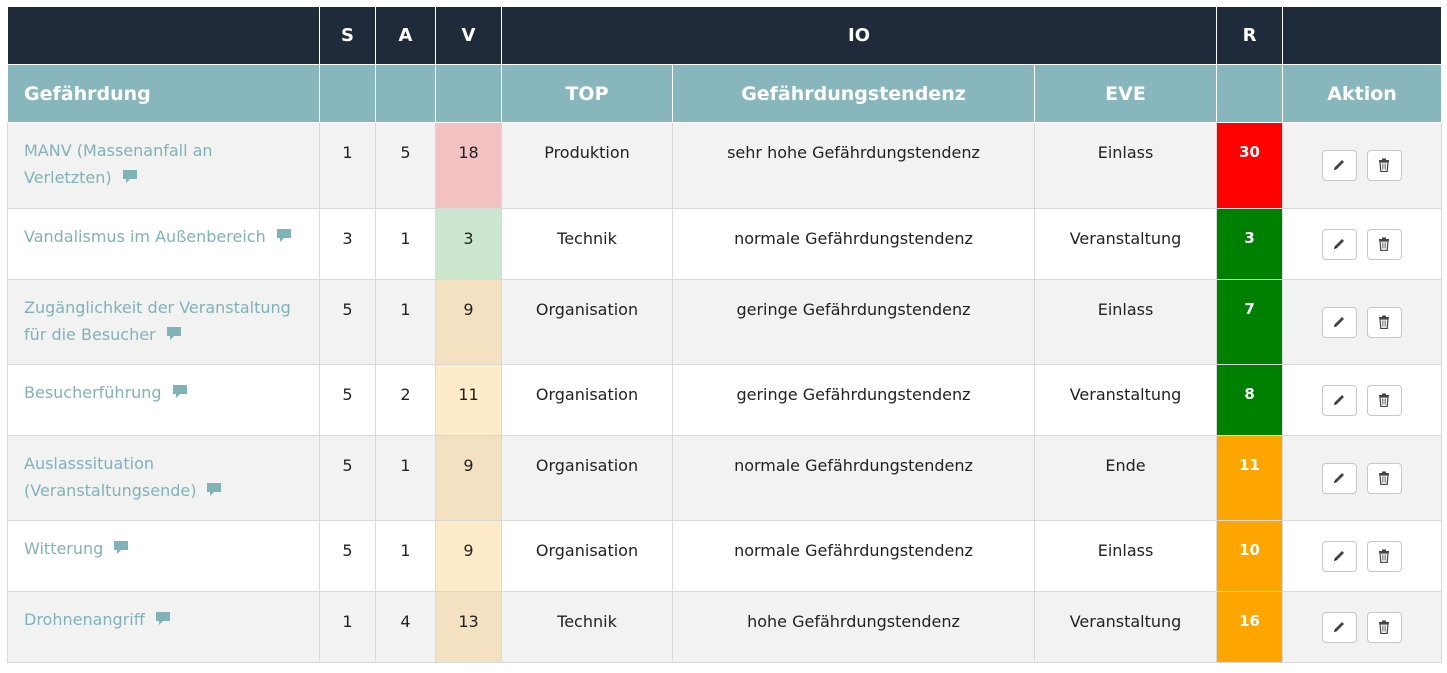 This screenshot has width=1447, height=673. What do you see at coordinates (163, 556) in the screenshot?
I see `hazard-cell: Witterung` at bounding box center [163, 556].